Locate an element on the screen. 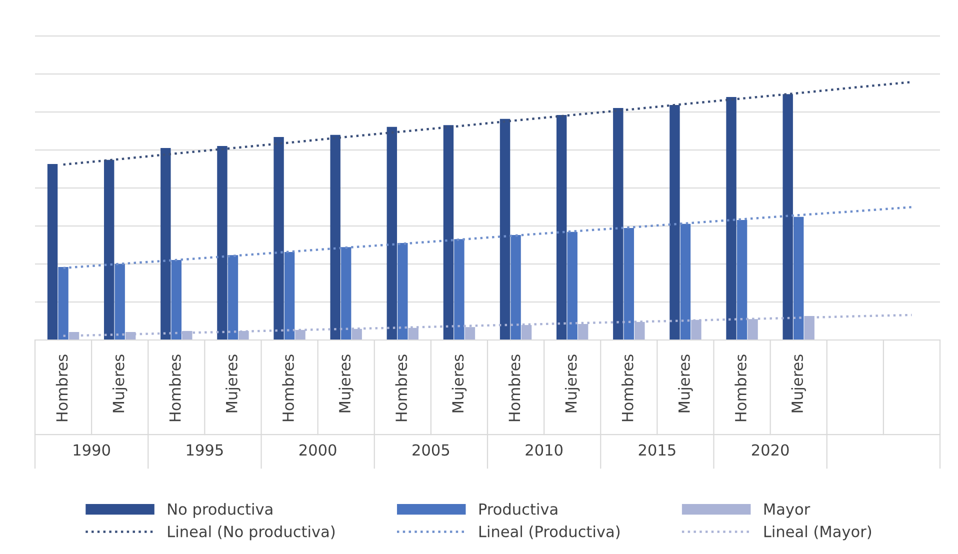 The image size is (958, 554). legend-label: Lineal (Productiva) is located at coordinates (549, 532).